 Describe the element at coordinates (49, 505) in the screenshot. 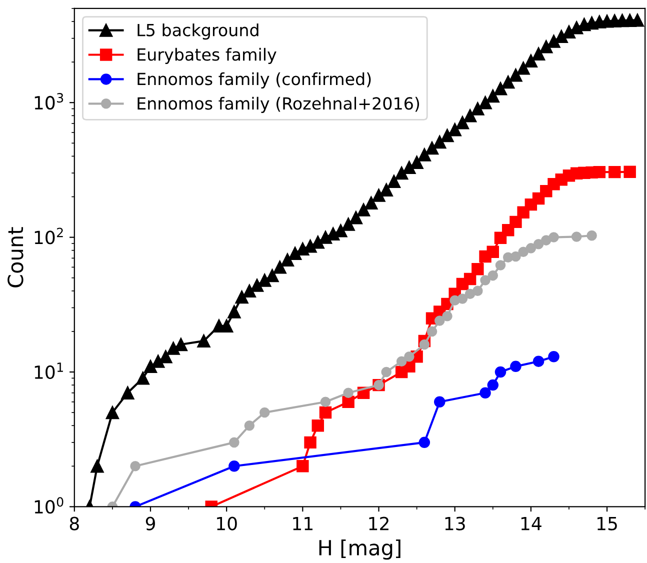

I see `y-tick-label: 10$^{0}$` at that location.